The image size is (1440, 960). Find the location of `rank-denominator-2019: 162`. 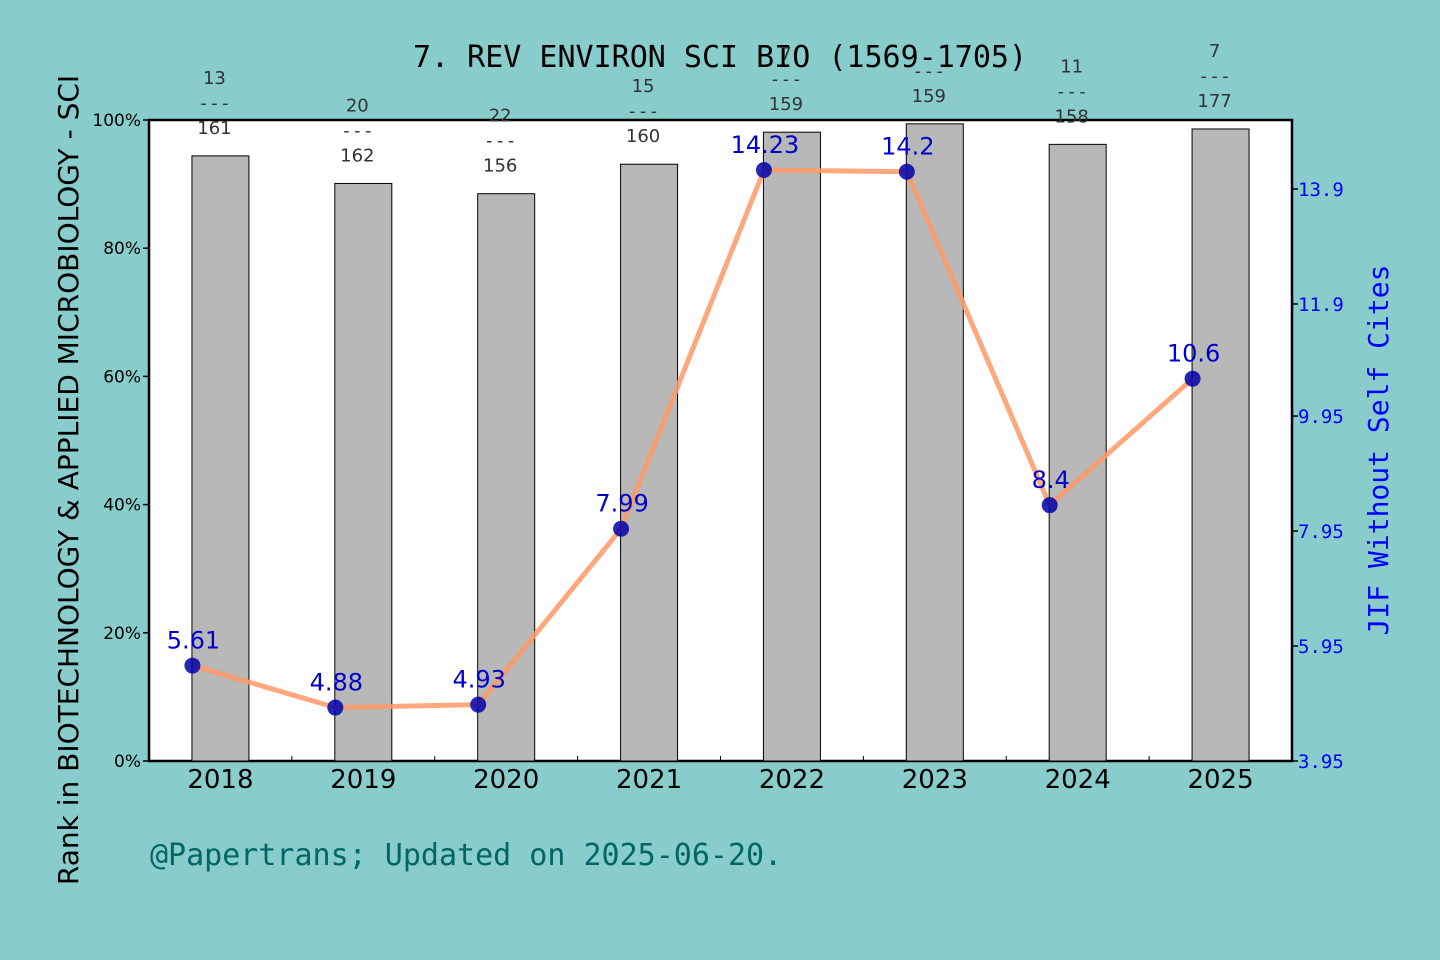

rank-denominator-2019: 162 is located at coordinates (357, 155).